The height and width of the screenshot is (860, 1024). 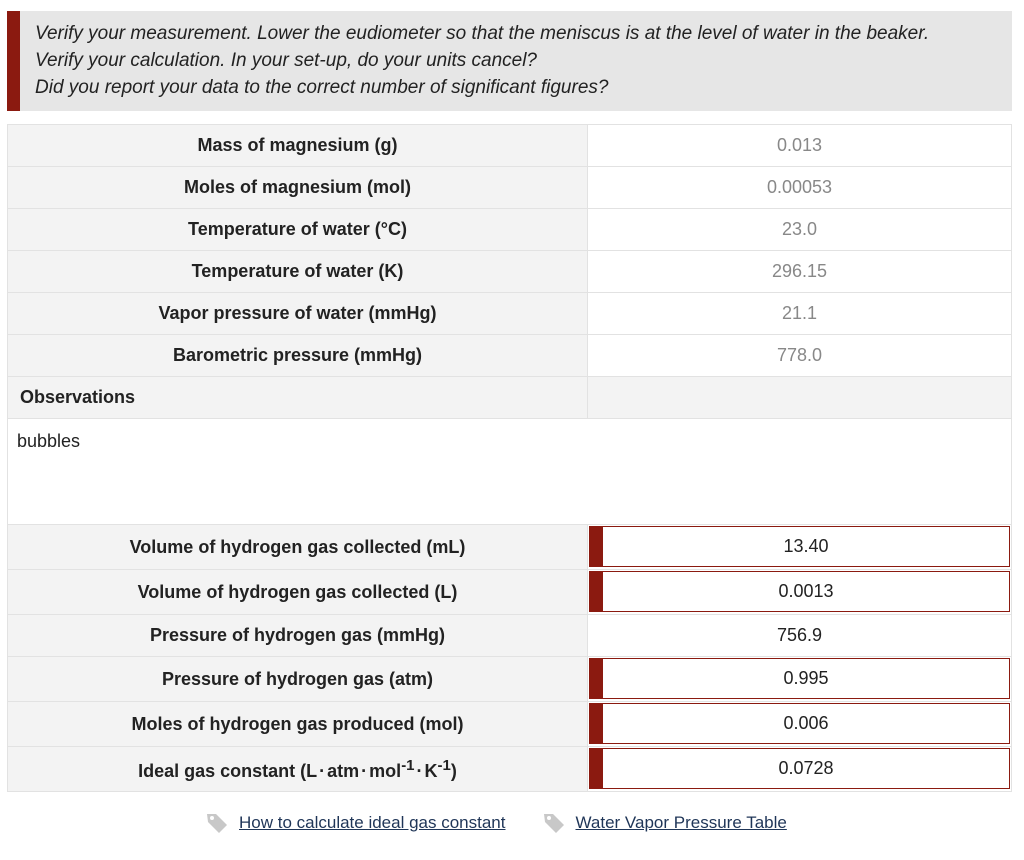 I want to click on row-value: 778.0, so click(x=799, y=355).